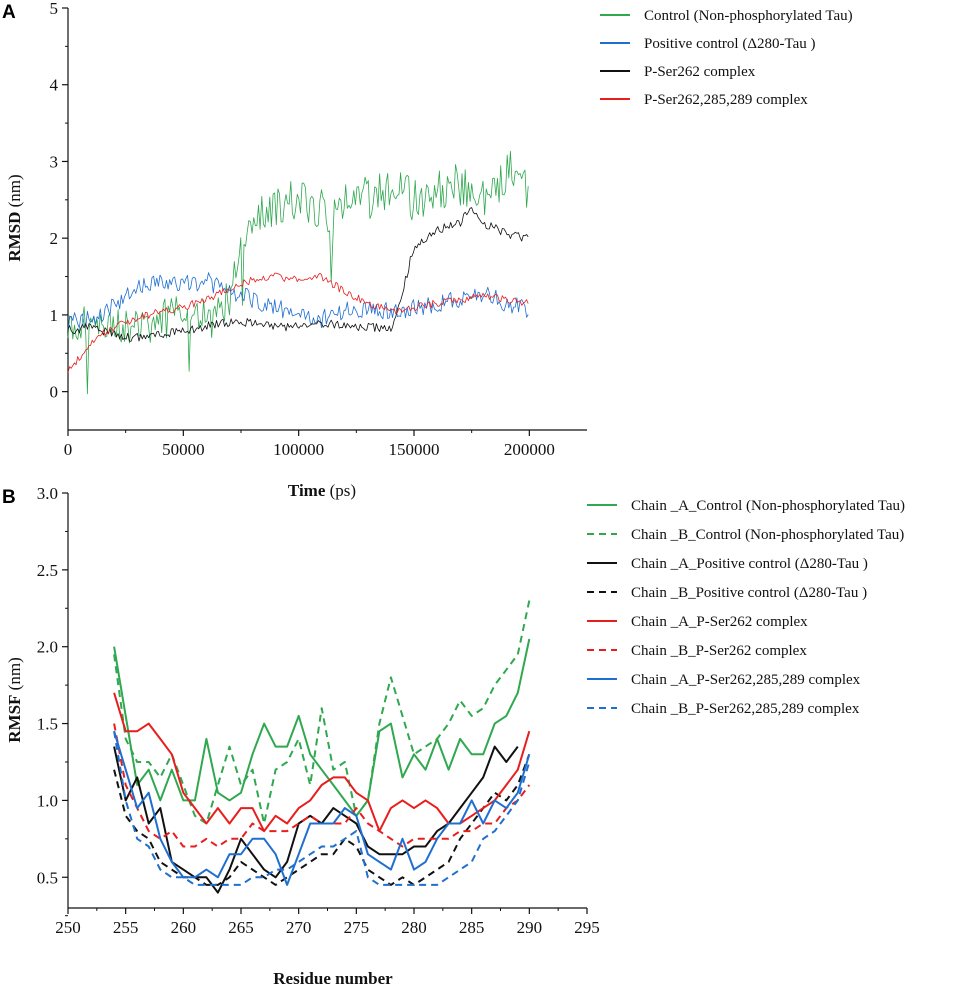  What do you see at coordinates (745, 709) in the screenshot?
I see `legend-label: Chain _B_P-Ser262,285,289 complex` at bounding box center [745, 709].